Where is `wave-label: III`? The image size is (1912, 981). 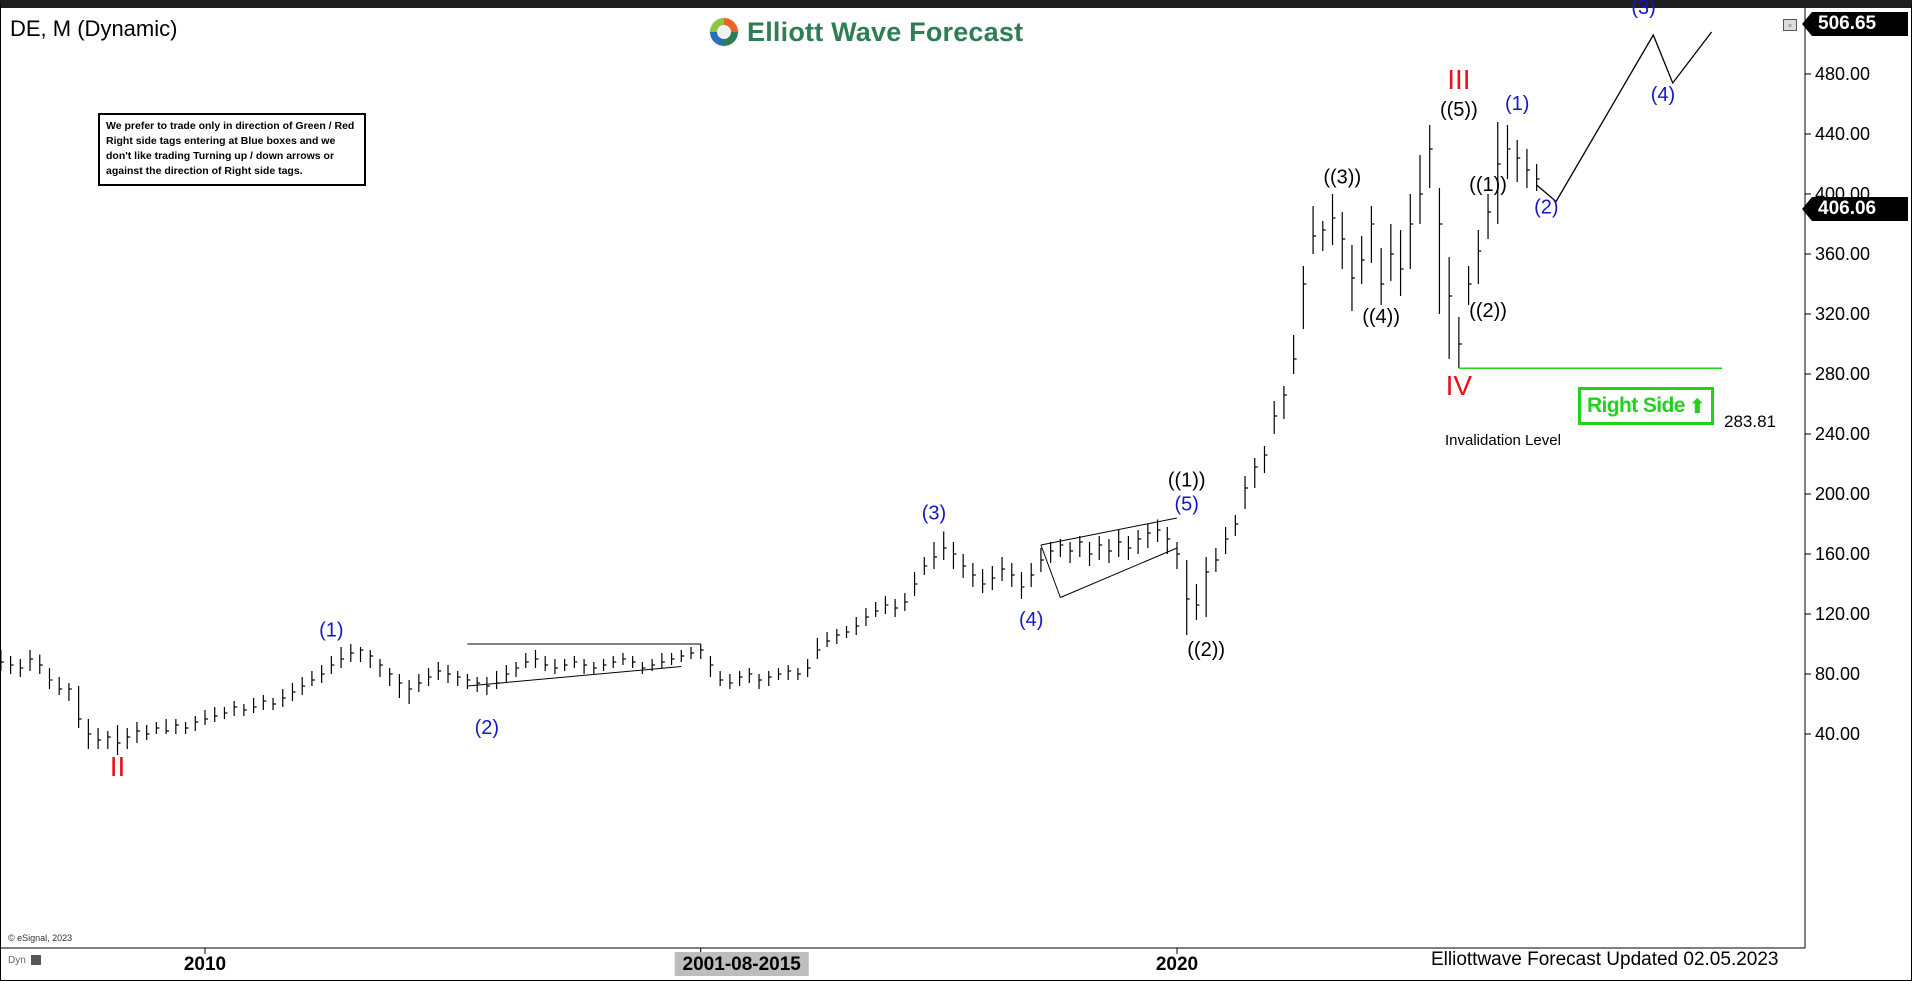
wave-label: III is located at coordinates (1458, 79).